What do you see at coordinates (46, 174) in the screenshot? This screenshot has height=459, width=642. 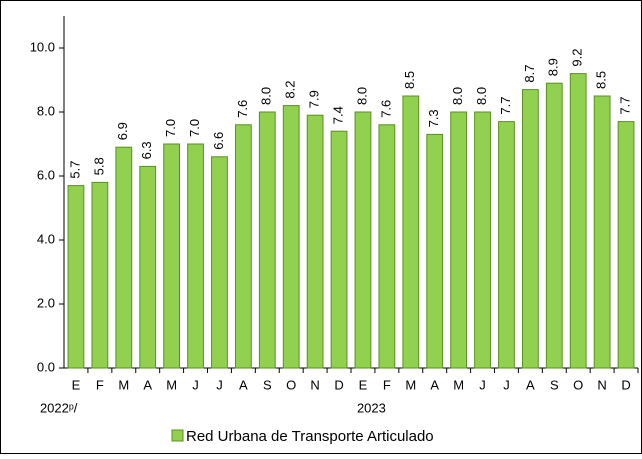 I see `y-tick-label: 6.0` at bounding box center [46, 174].